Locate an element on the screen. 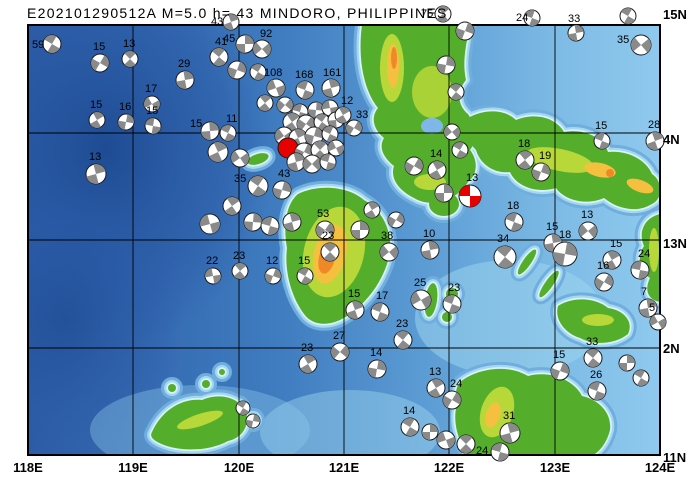 The width and height of the screenshot is (697, 487). beachball-depth-label: 31 is located at coordinates (509, 416).